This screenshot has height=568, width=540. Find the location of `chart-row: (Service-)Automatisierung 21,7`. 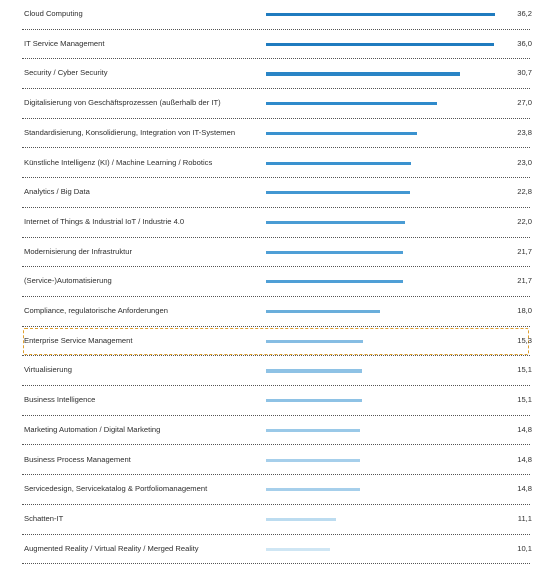

chart-row: (Service-)Automatisierung 21,7 is located at coordinates (277, 282).